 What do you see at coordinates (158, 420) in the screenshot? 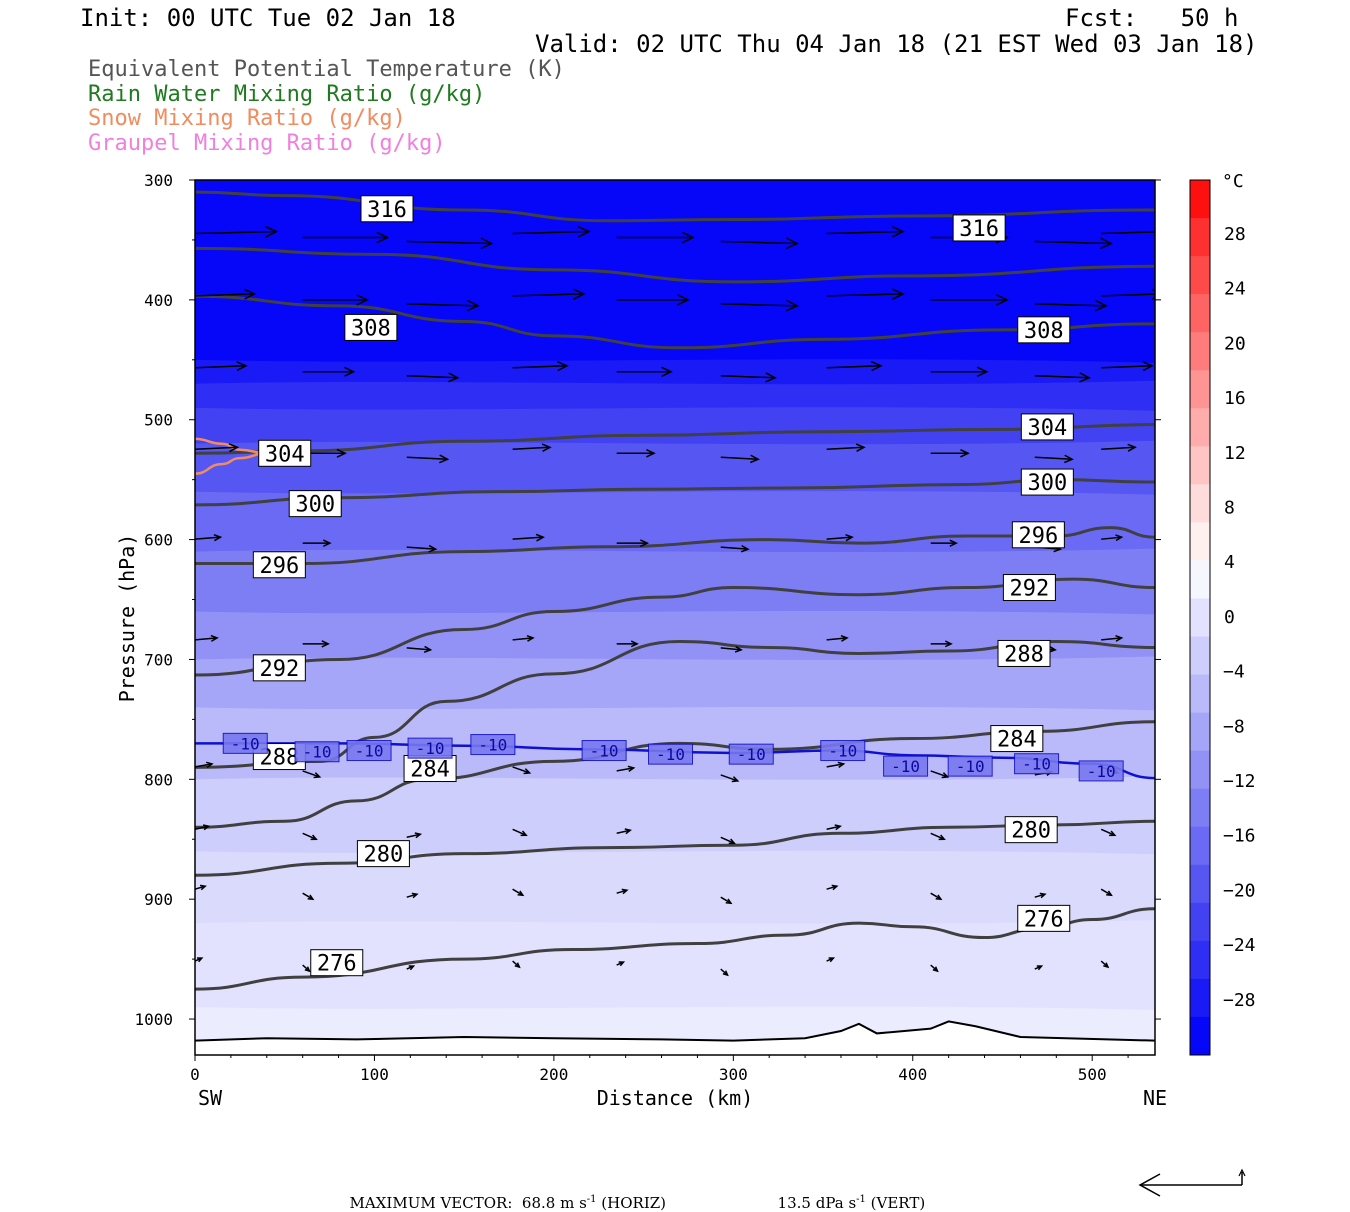
I see `y-tick-label: 500` at bounding box center [158, 420].